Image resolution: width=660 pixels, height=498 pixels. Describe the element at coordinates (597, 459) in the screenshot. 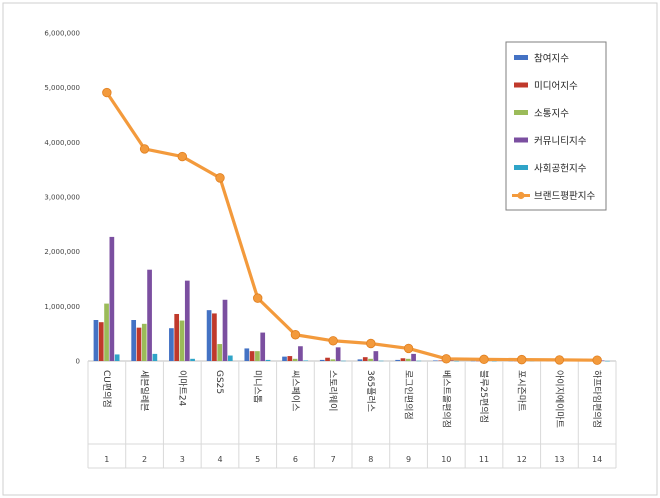

I see `rank-label: 14` at that location.